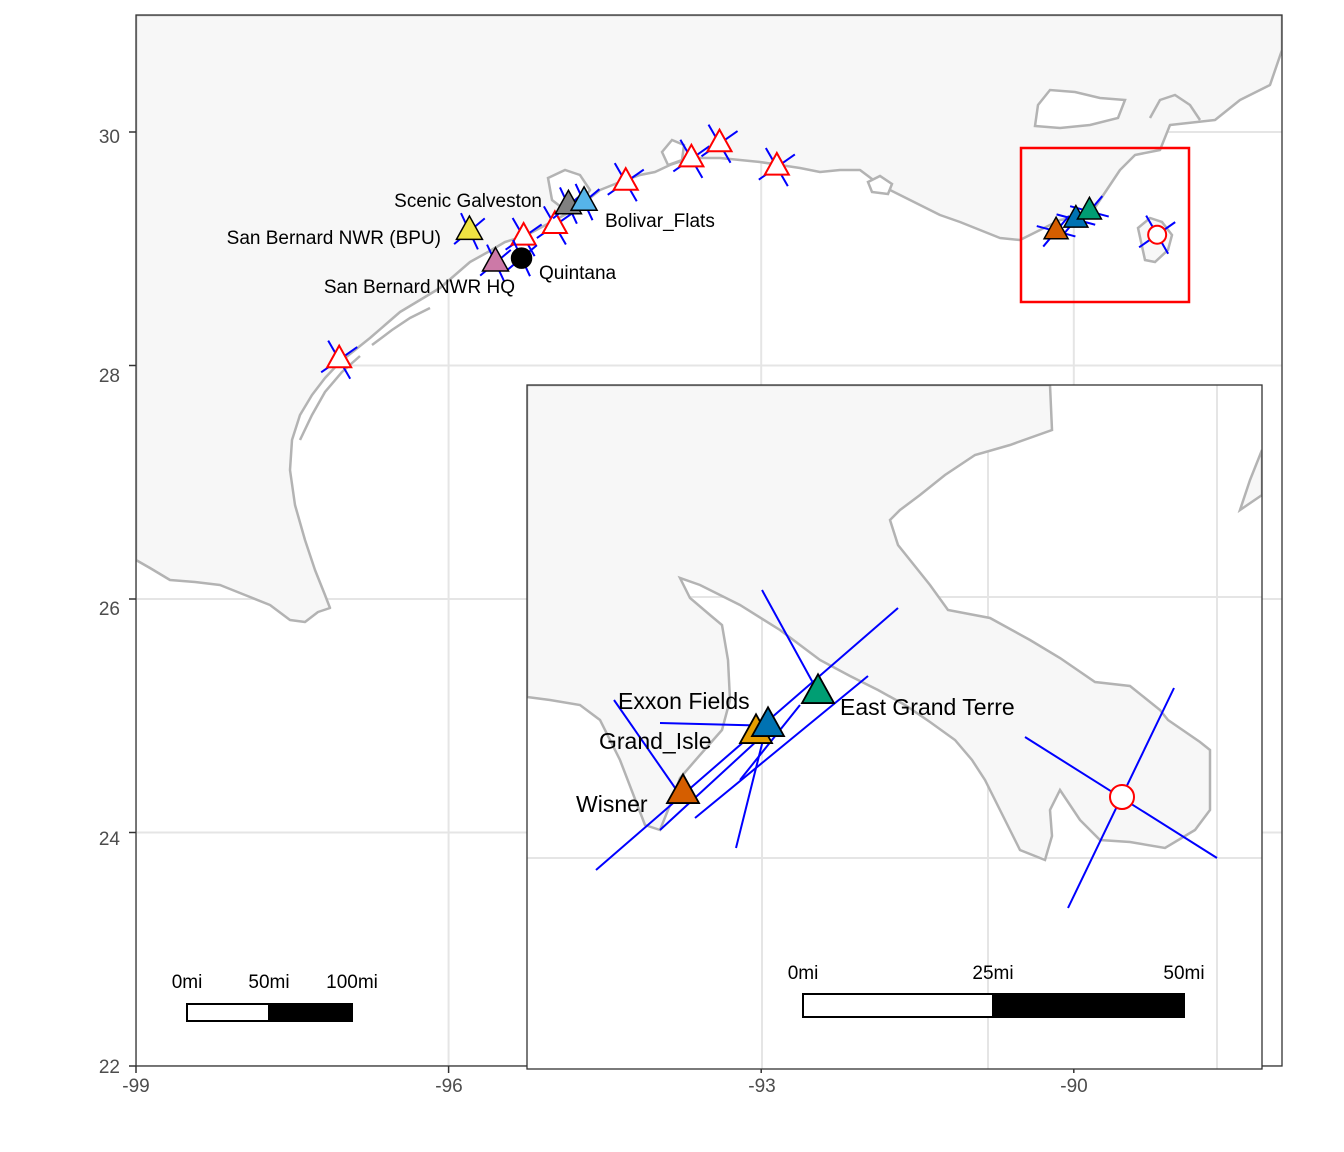 The width and height of the screenshot is (1344, 1152). Describe the element at coordinates (803, 973) in the screenshot. I see `inset-scale-label-0: 0mi` at that location.